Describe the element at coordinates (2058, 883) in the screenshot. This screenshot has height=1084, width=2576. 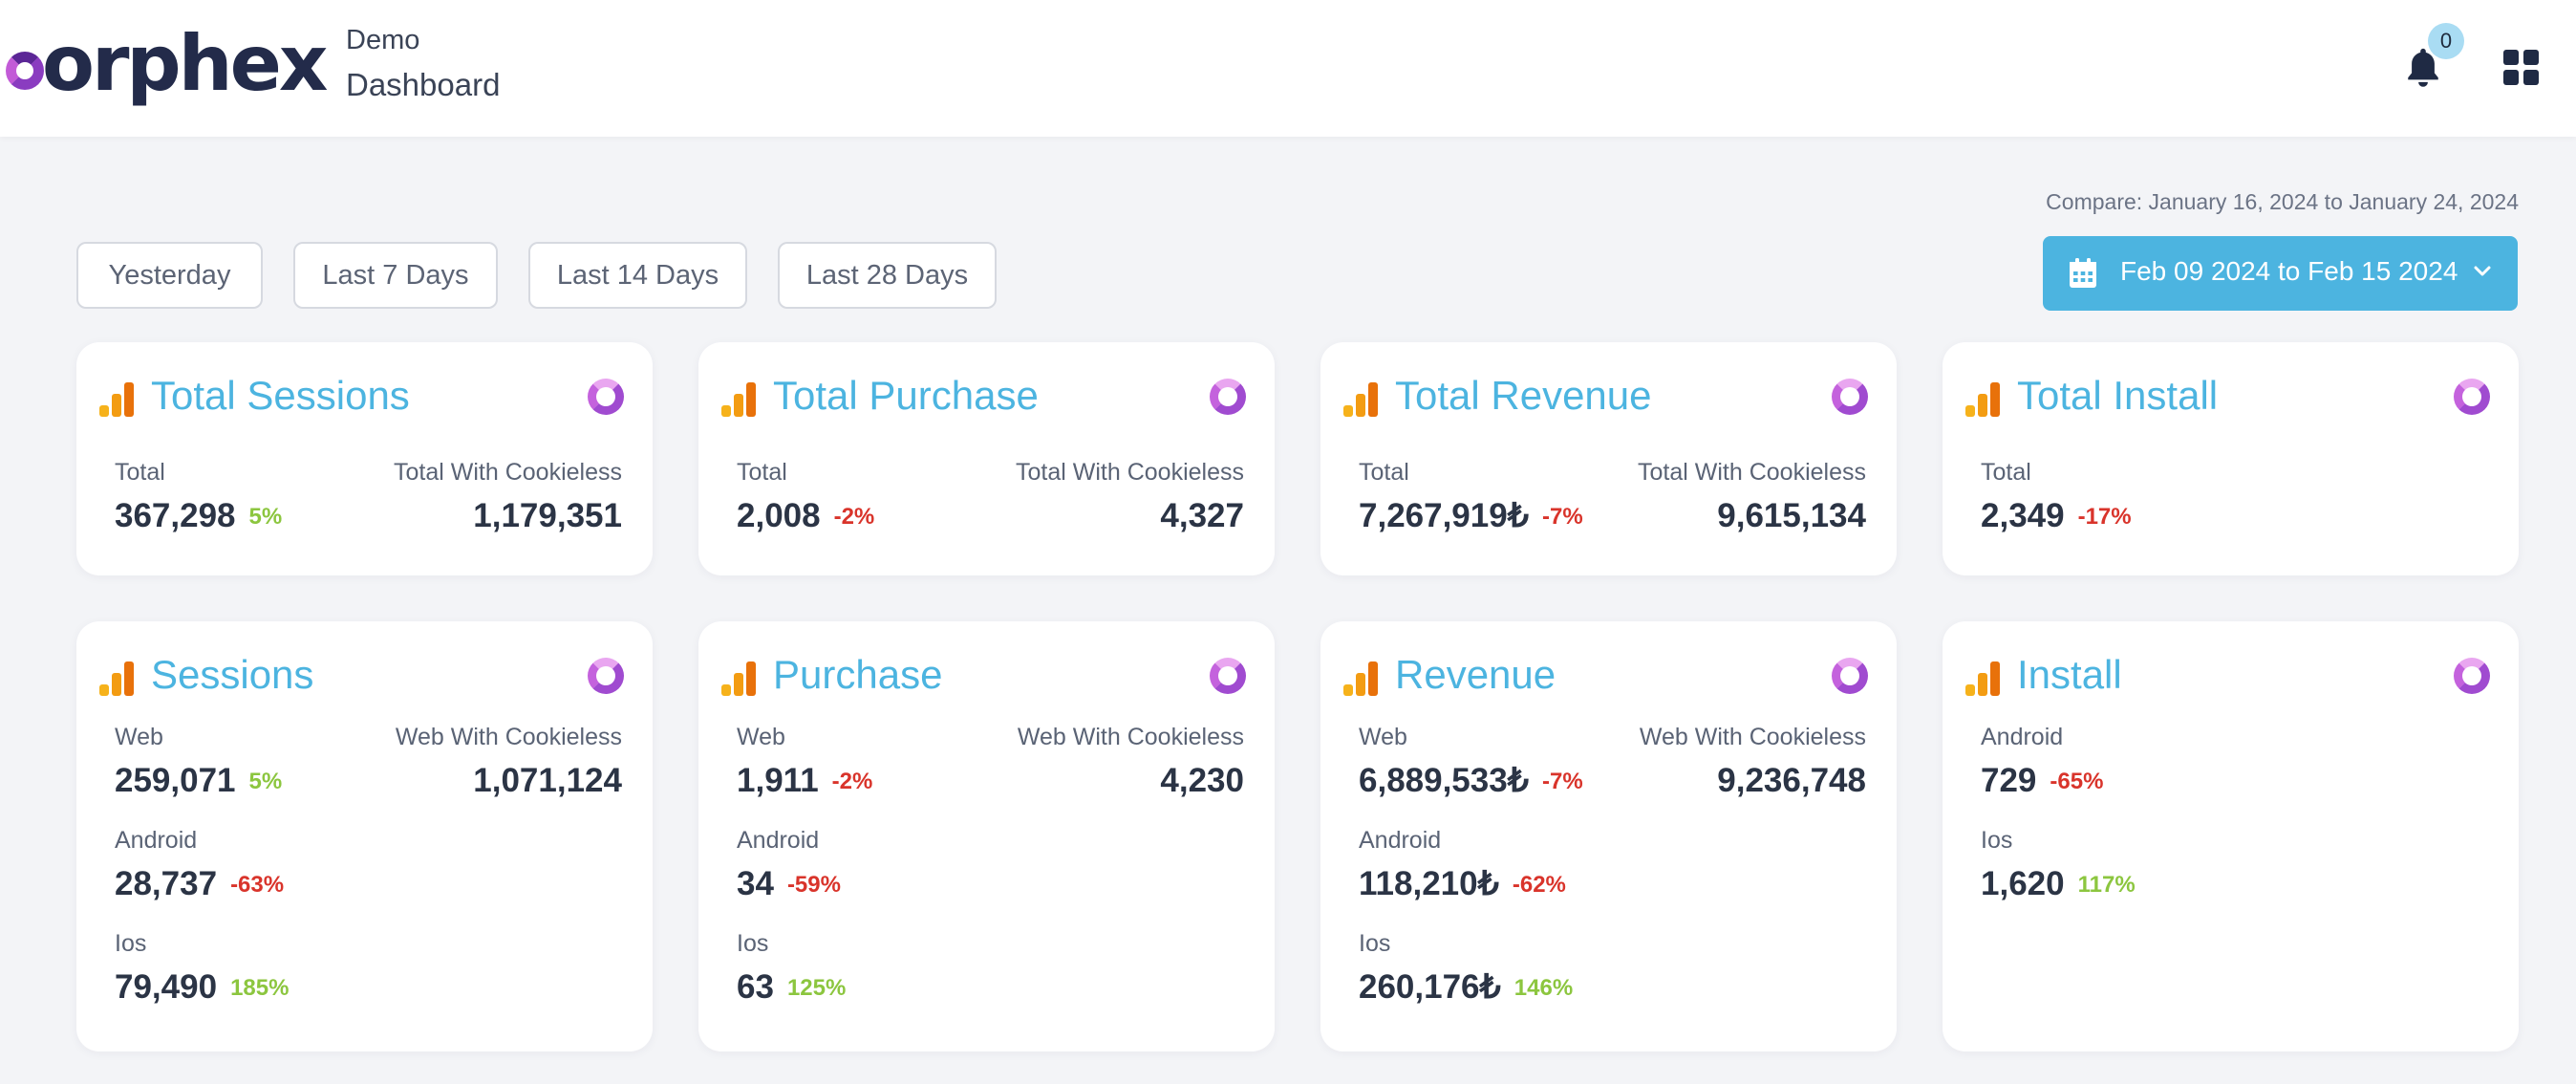
I see `metric-value: 1,620 117%` at that location.